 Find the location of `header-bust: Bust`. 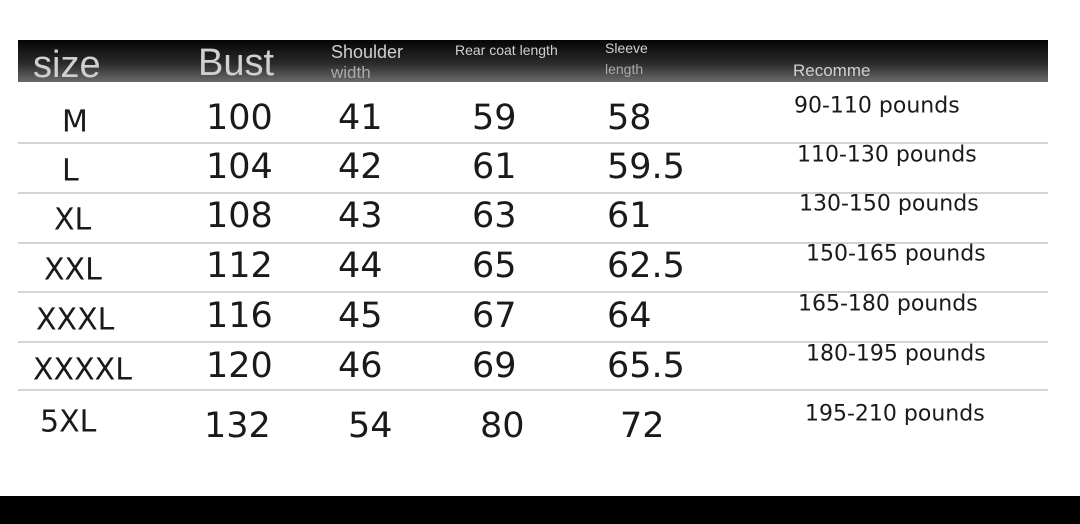

header-bust: Bust is located at coordinates (236, 63).